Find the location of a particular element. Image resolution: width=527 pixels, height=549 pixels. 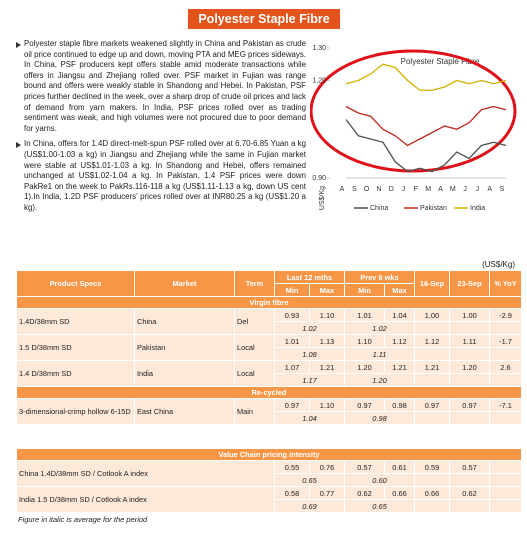

section-title: Re-cycled is located at coordinates (269, 392).